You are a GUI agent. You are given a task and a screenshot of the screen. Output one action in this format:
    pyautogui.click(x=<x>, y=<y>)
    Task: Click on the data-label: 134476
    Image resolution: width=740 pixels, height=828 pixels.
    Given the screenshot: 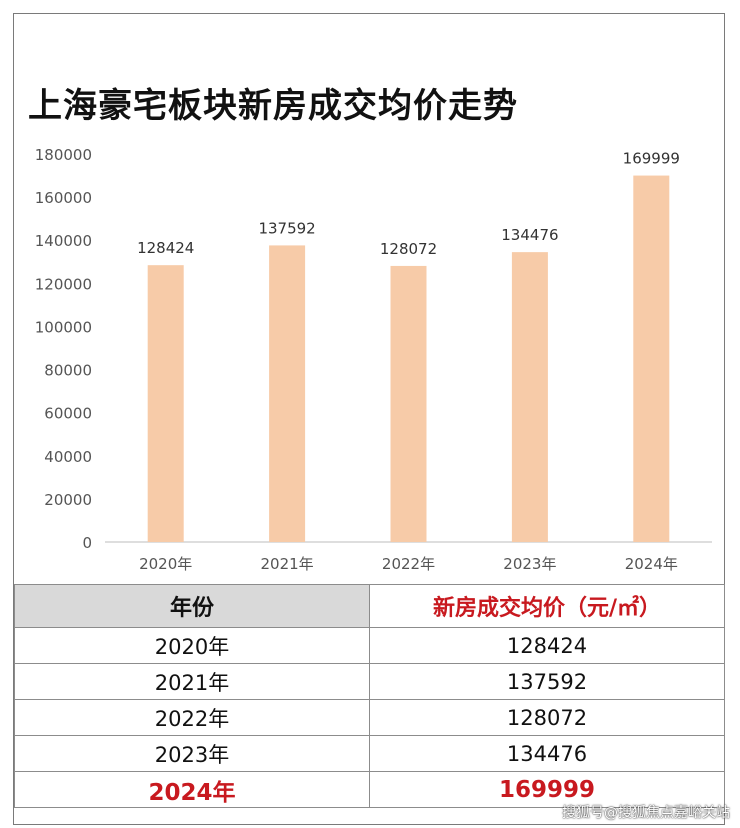 What is the action you would take?
    pyautogui.click(x=529, y=235)
    